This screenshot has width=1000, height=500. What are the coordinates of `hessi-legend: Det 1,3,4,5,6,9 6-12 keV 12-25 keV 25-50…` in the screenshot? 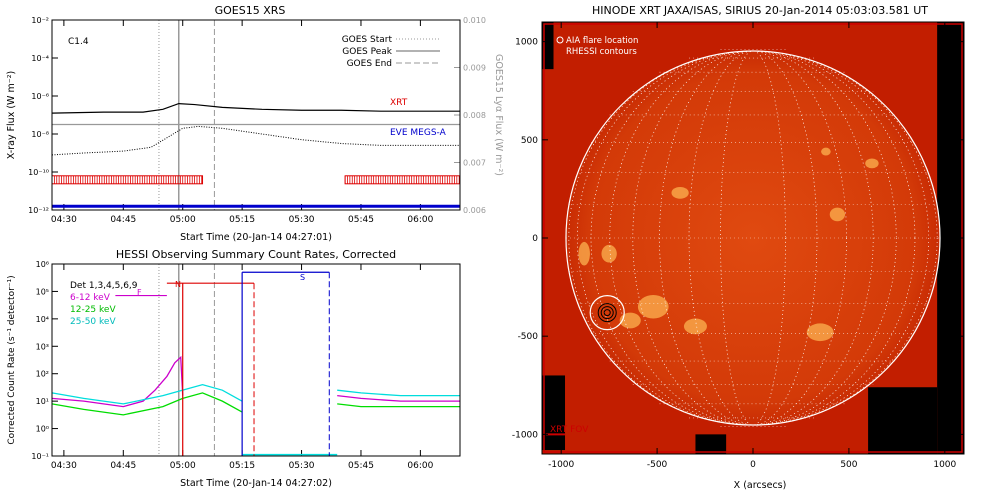 It's located at (104, 304).